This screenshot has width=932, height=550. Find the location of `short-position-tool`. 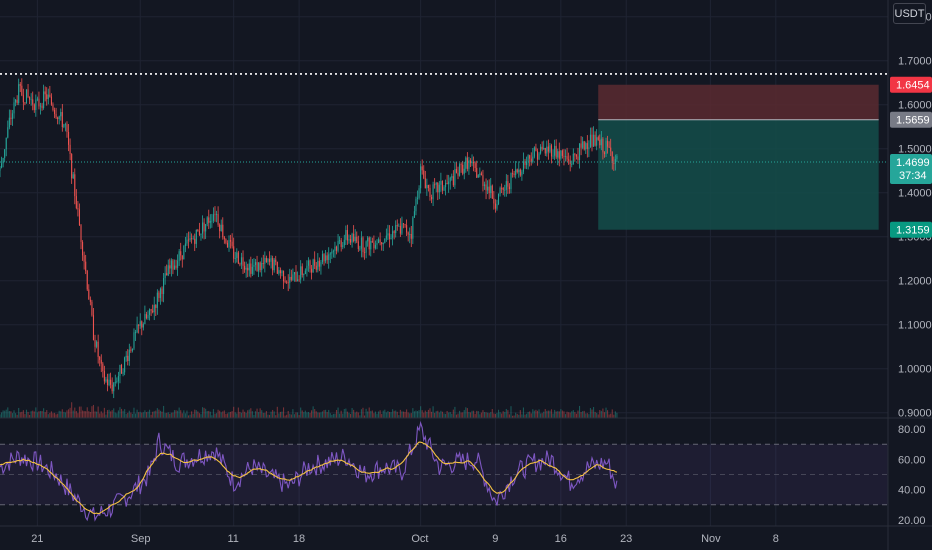

short-position-tool is located at coordinates (738, 157).